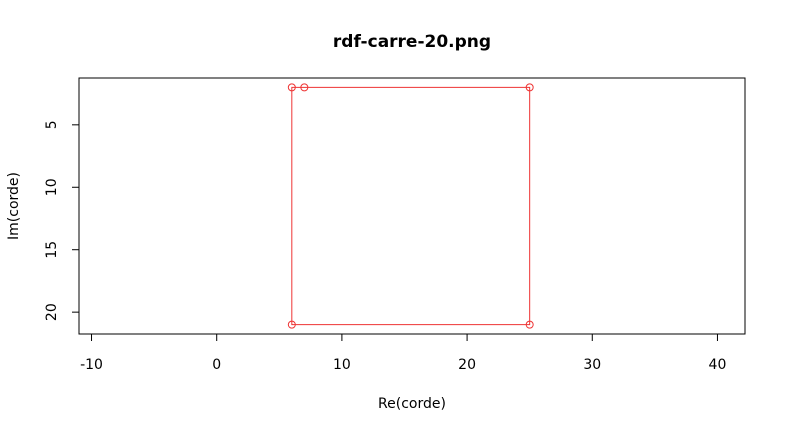  I want to click on y-tick-label: 5, so click(52, 124).